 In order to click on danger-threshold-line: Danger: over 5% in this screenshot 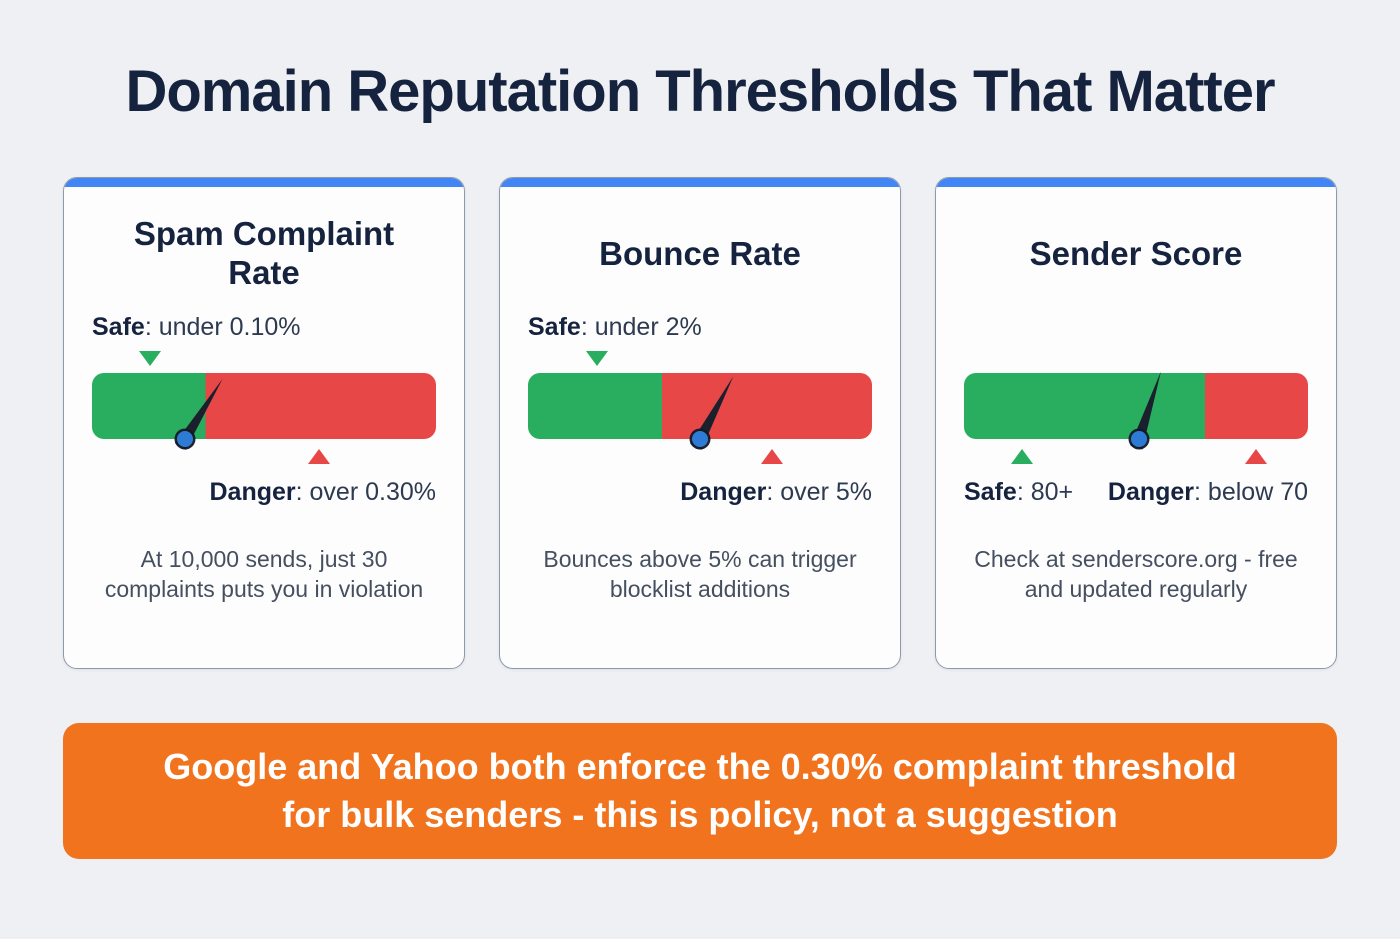, I will do `click(700, 492)`.